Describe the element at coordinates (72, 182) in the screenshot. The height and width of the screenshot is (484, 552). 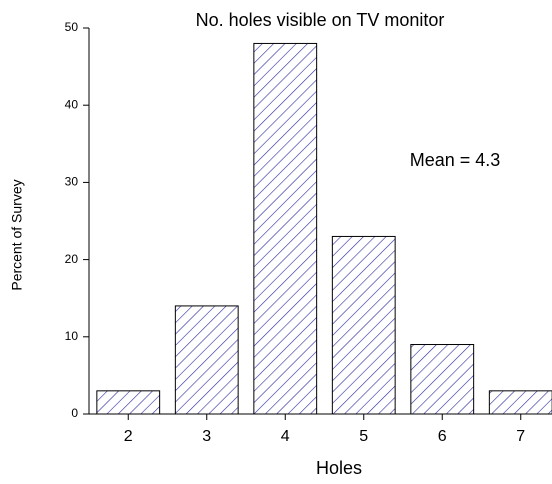
I see `y-tick-label: 30` at that location.